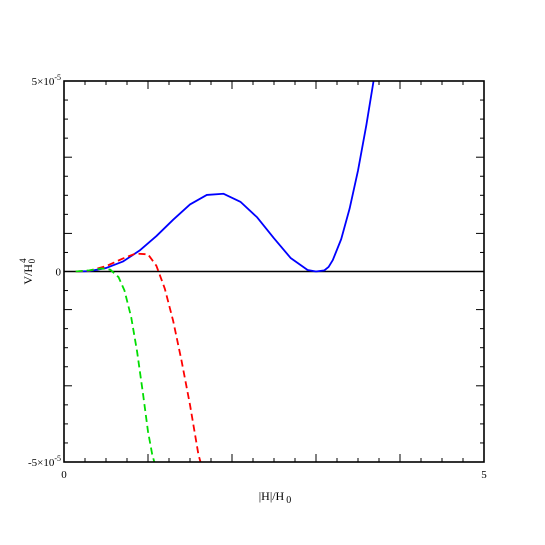 Image resolution: width=545 pixels, height=545 pixels. I want to click on x-tick-label-min: 0, so click(64, 475).